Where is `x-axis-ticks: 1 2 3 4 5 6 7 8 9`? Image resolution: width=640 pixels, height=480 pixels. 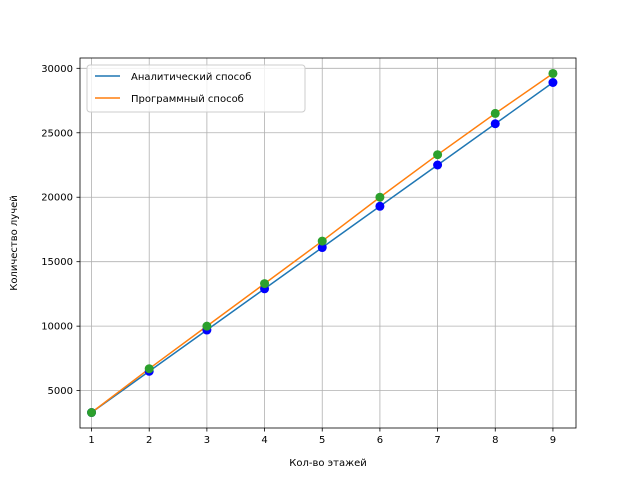 x-axis-ticks: 1 2 3 4 5 6 7 8 9 is located at coordinates (322, 437).